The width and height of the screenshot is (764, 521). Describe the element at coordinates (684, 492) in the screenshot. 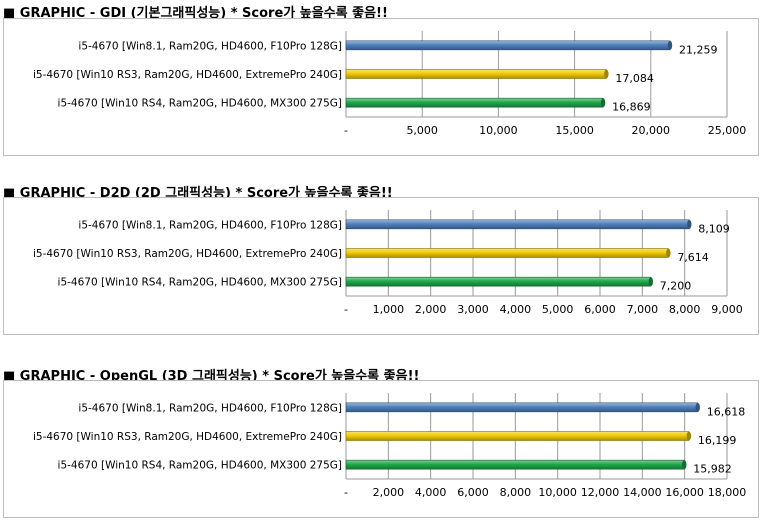

I see `x-tick-label: 16,000` at that location.